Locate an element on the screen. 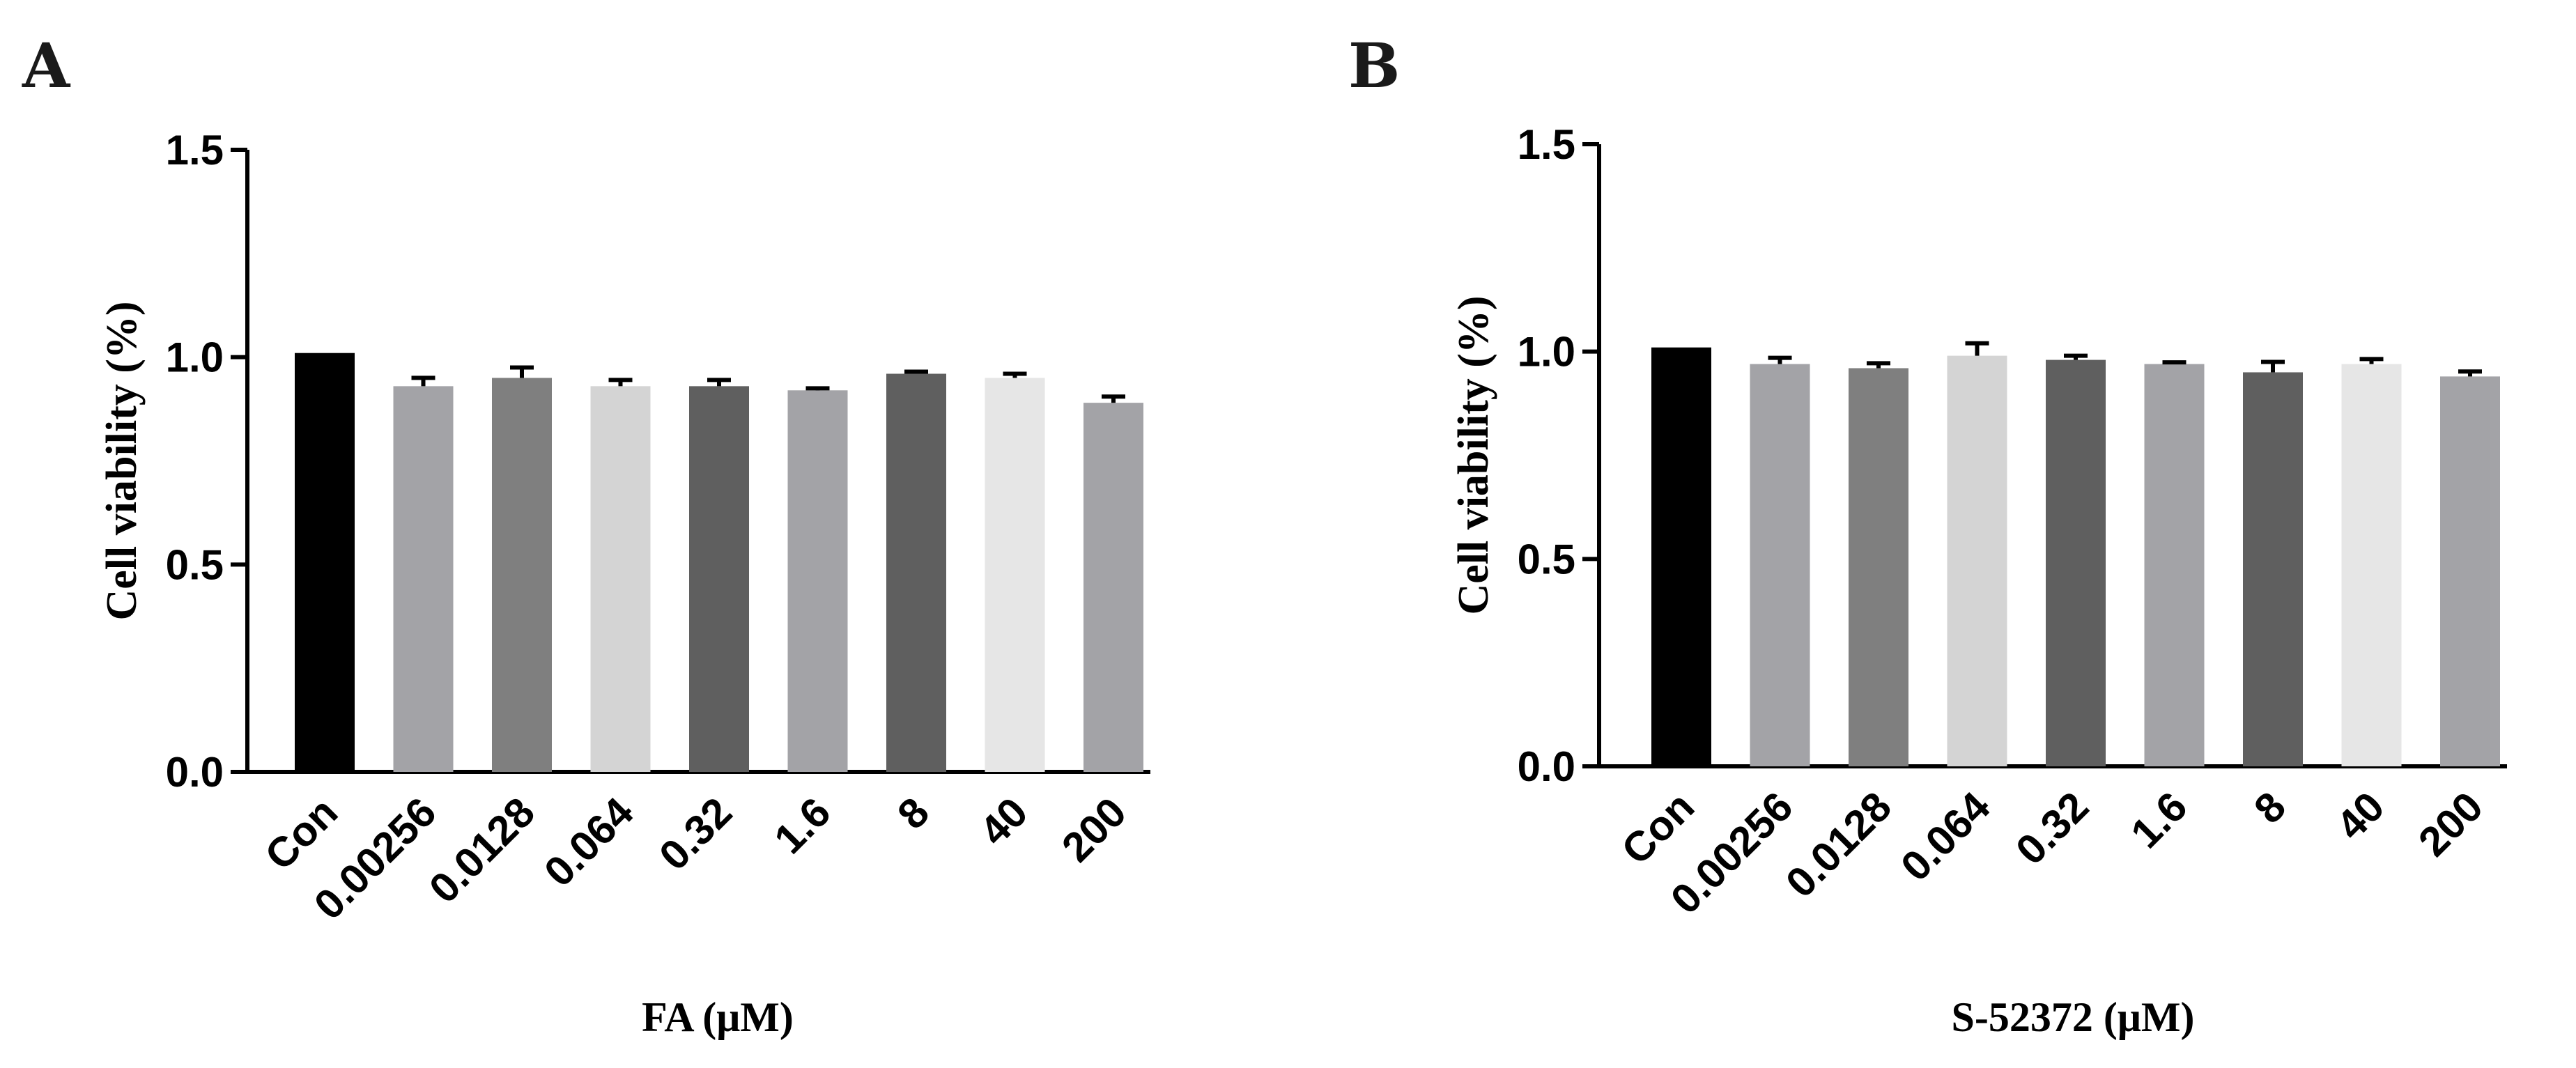 This screenshot has height=1068, width=2576. x-axis-label: S-52372 (μM) is located at coordinates (2073, 1017).